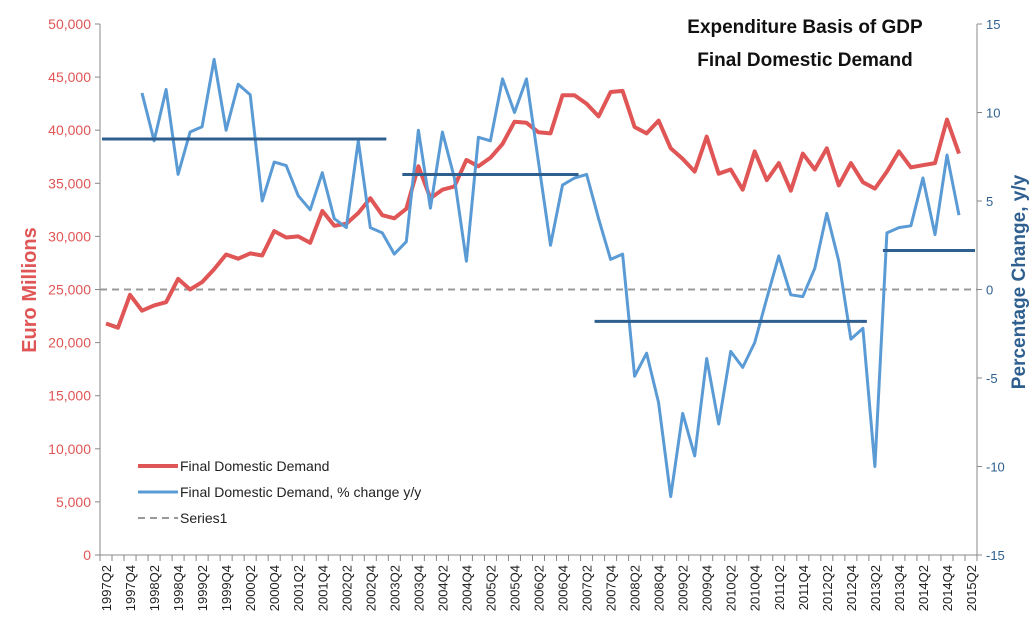  What do you see at coordinates (971, 588) in the screenshot?
I see `x-axis-tick-label: 2015Q2` at bounding box center [971, 588].